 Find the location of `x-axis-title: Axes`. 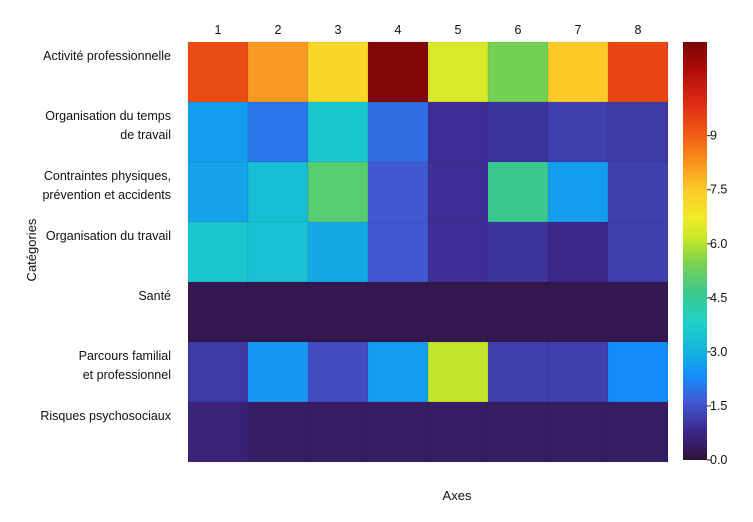

x-axis-title: Axes is located at coordinates (457, 495).